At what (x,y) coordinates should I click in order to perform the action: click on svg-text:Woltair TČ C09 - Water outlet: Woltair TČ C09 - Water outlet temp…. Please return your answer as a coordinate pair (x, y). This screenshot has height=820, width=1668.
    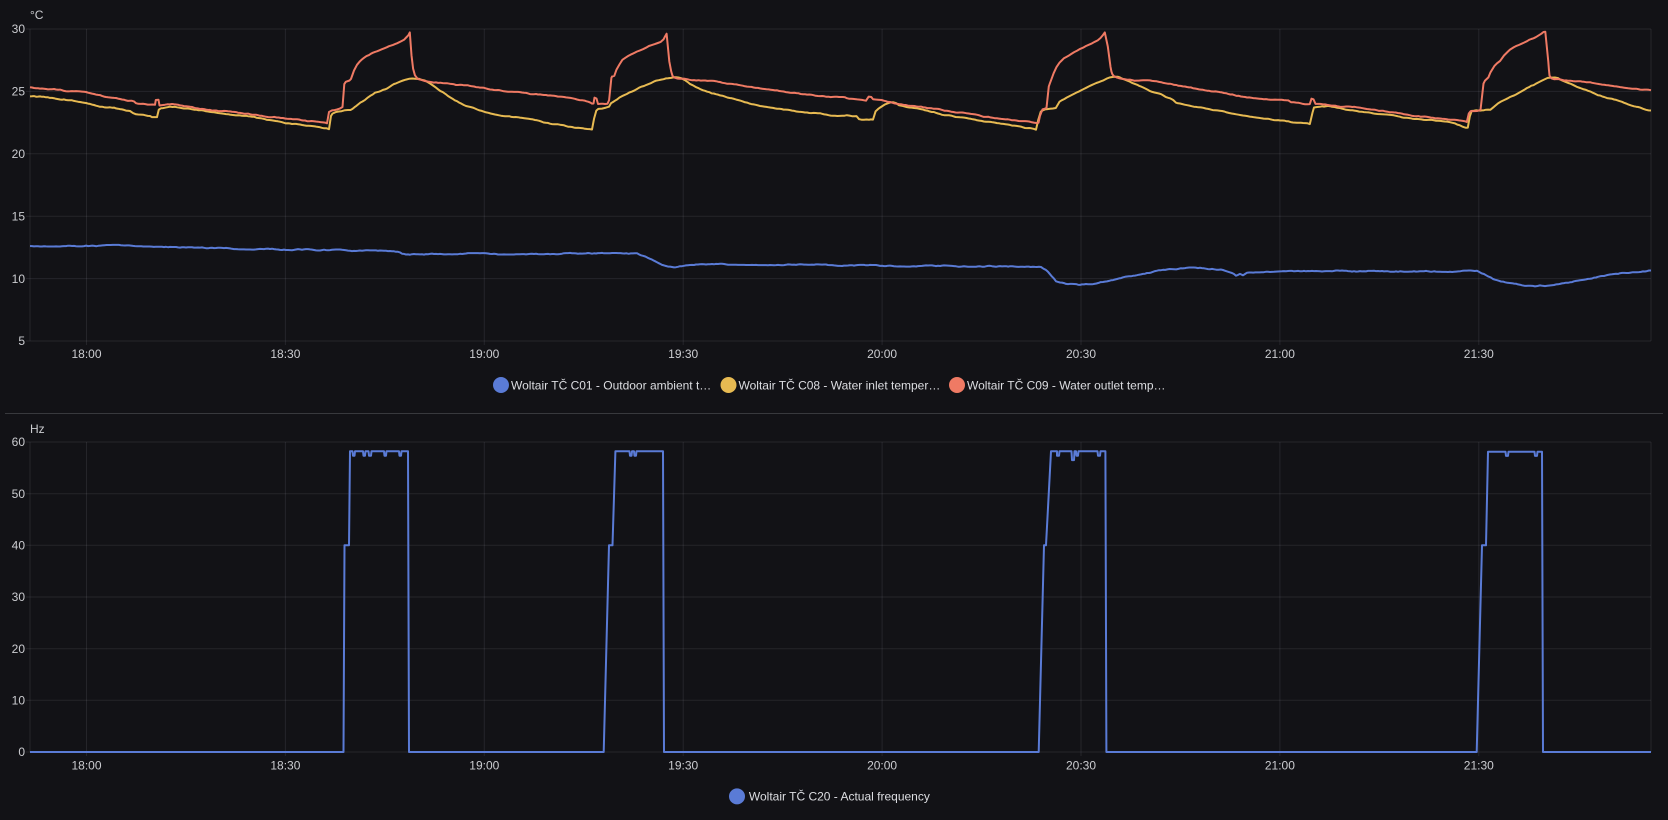
    Looking at the image, I should click on (1066, 384).